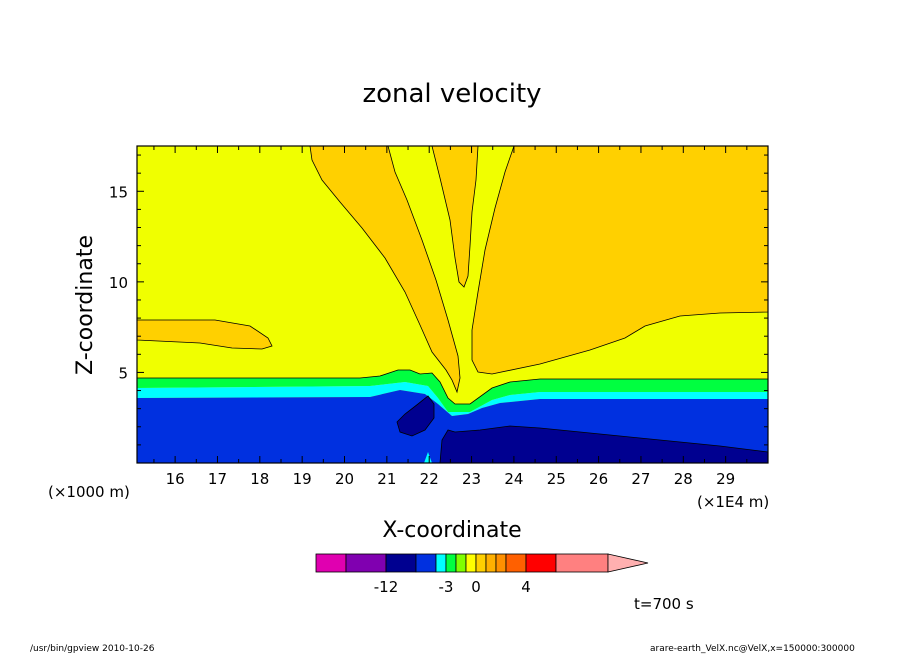 The width and height of the screenshot is (904, 654). Describe the element at coordinates (455, 217) in the screenshot. I see `region-fill-orange-narrow-tongue` at that location.